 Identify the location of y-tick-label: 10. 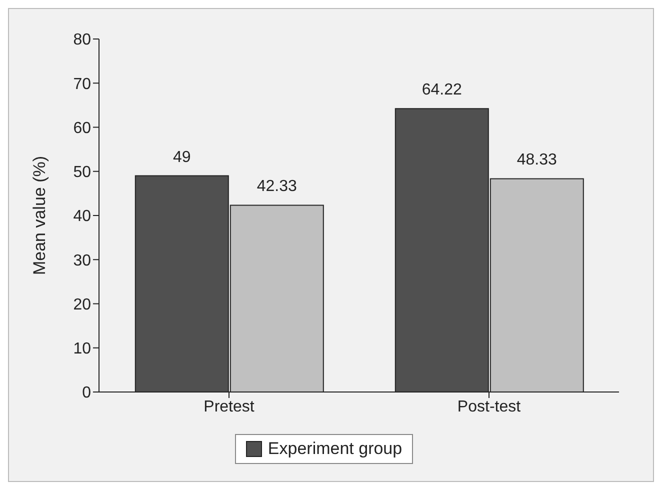
(82, 349).